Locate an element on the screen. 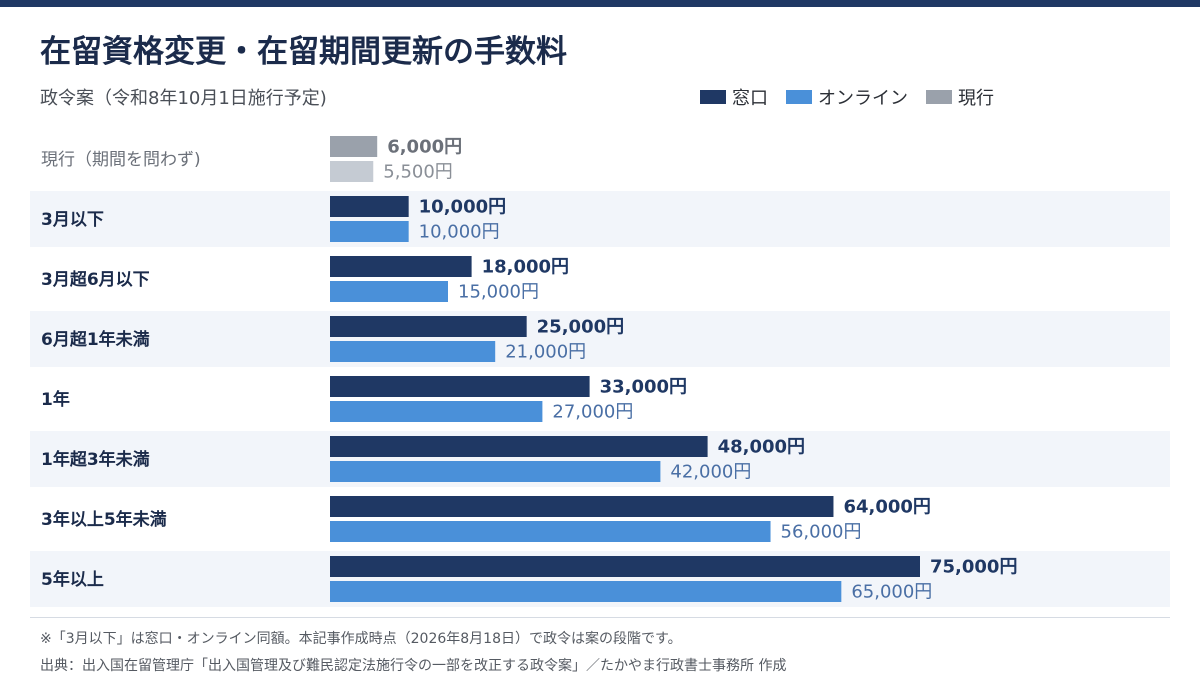 This screenshot has width=1200, height=676. data-label: 15,000円 is located at coordinates (498, 292).